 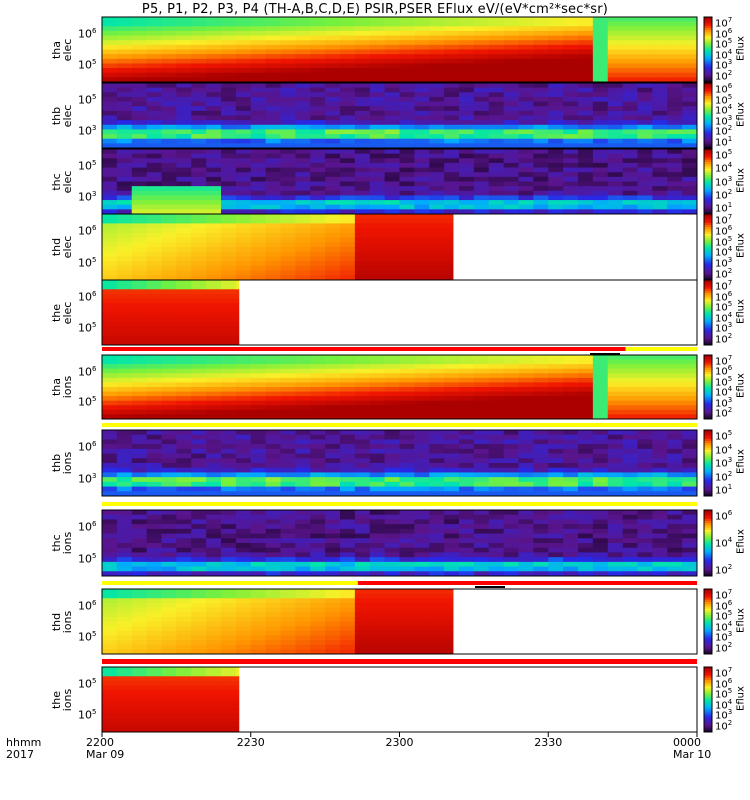 What do you see at coordinates (708, 181) in the screenshot?
I see `colorbar-thc-elec` at bounding box center [708, 181].